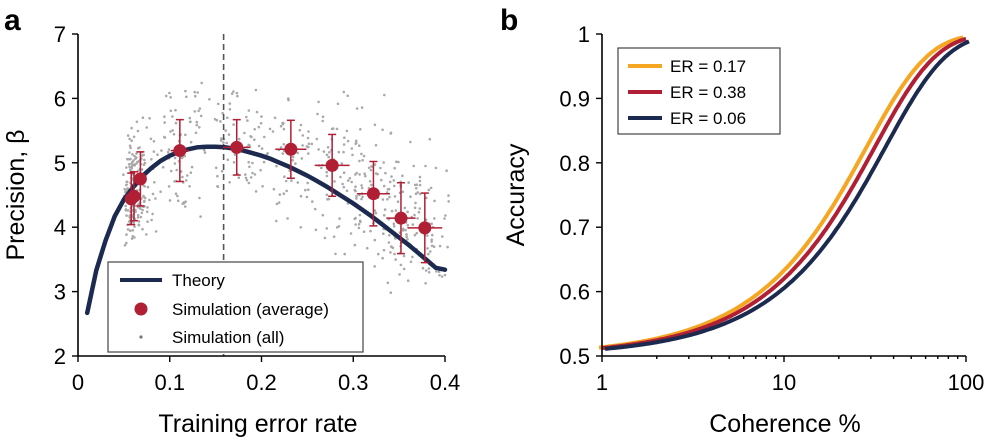 The image size is (990, 441). I want to click on x-tick-label: 0, so click(78, 382).